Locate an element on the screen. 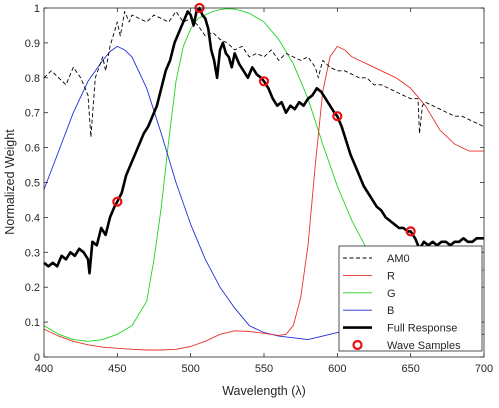 The width and height of the screenshot is (499, 408). y-tick-label: 0.8 is located at coordinates (32, 79).